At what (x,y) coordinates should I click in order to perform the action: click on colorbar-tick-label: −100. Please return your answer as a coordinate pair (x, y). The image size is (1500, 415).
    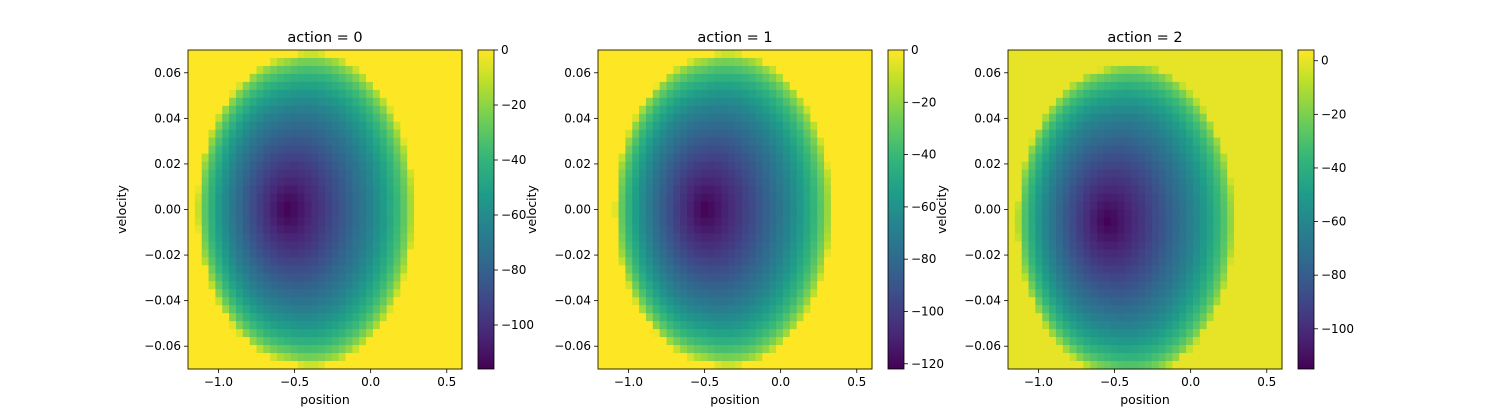
    Looking at the image, I should click on (927, 311).